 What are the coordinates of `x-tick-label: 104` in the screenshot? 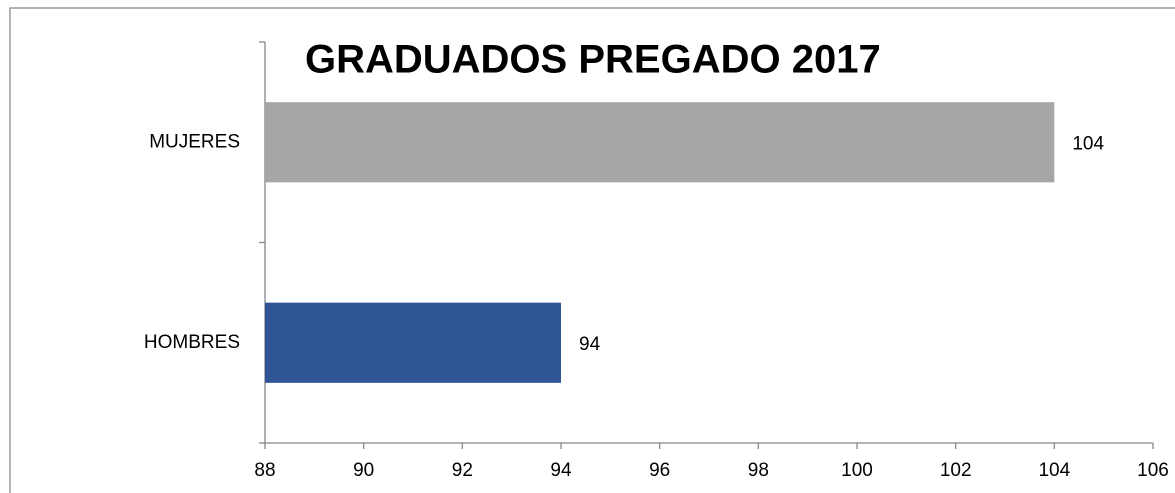 It's located at (1054, 470).